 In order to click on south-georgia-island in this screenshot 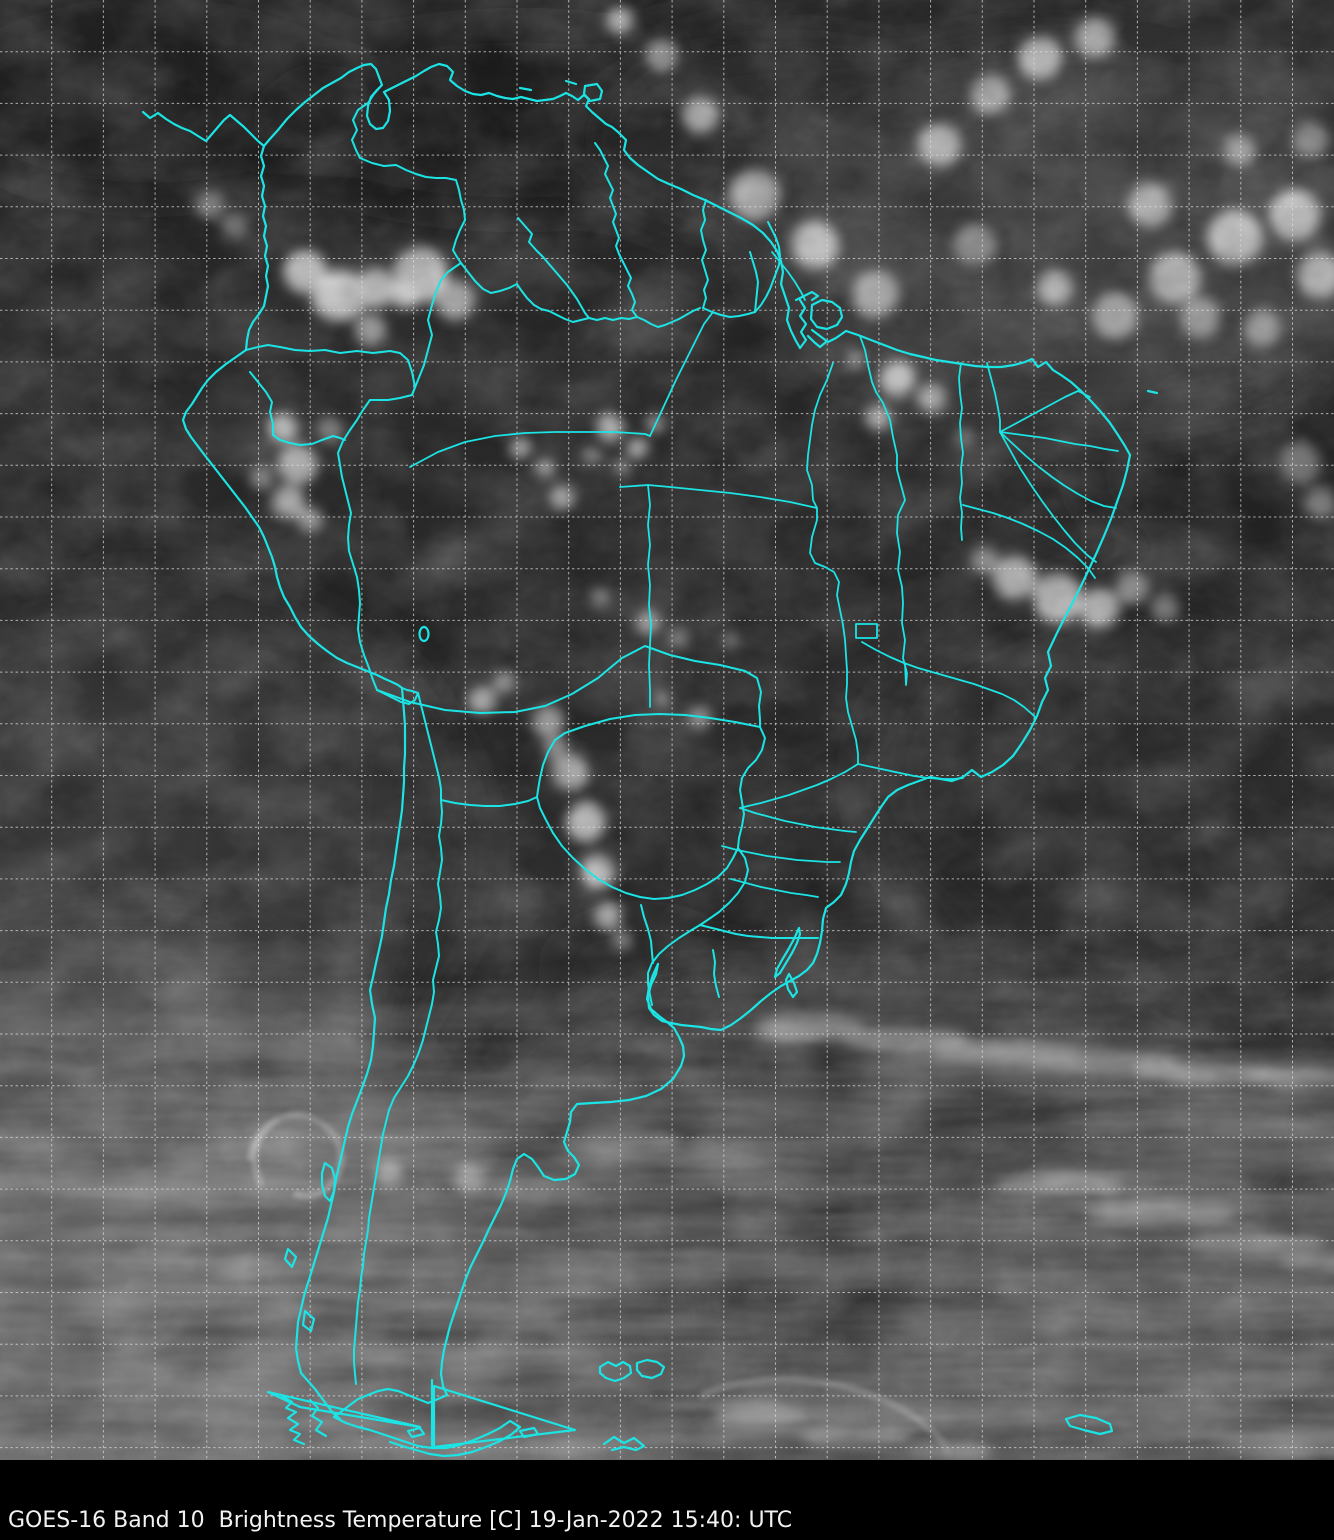, I will do `click(1089, 1424)`.